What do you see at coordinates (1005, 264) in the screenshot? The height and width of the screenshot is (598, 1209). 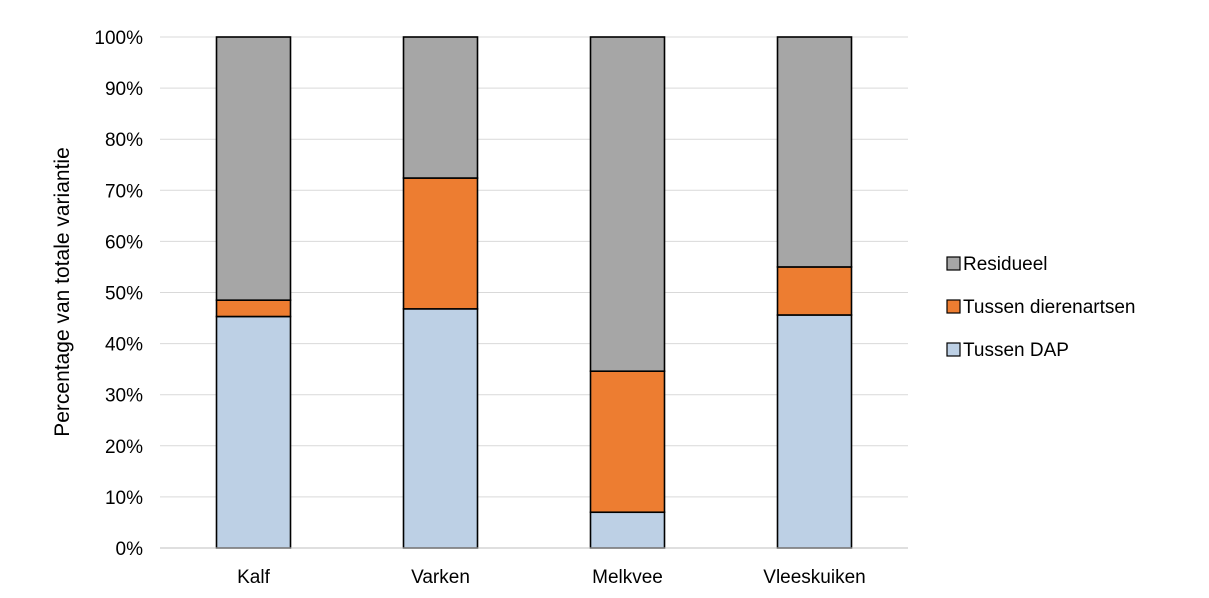 I see `legend-label: Residueel` at bounding box center [1005, 264].